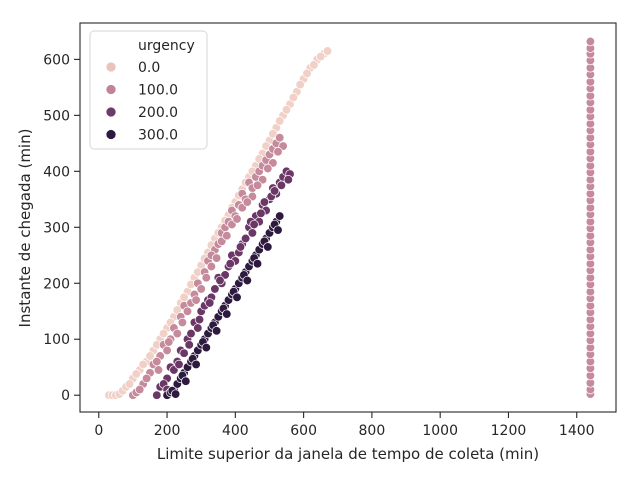  I want to click on legend: urgency 0.0 100.0 200.0 300.0, so click(148, 90).